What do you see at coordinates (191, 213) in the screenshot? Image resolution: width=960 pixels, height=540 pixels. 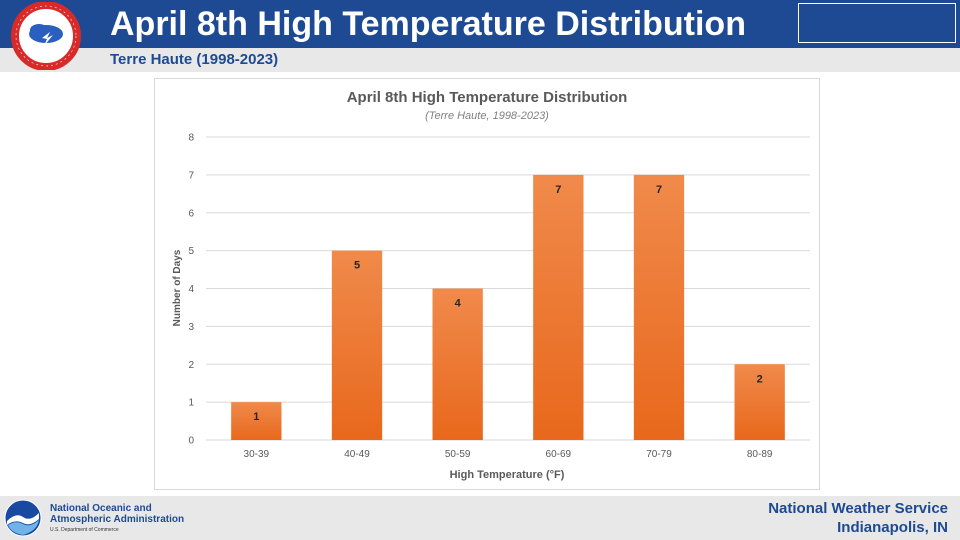 I see `y-tick-label: 6` at bounding box center [191, 213].